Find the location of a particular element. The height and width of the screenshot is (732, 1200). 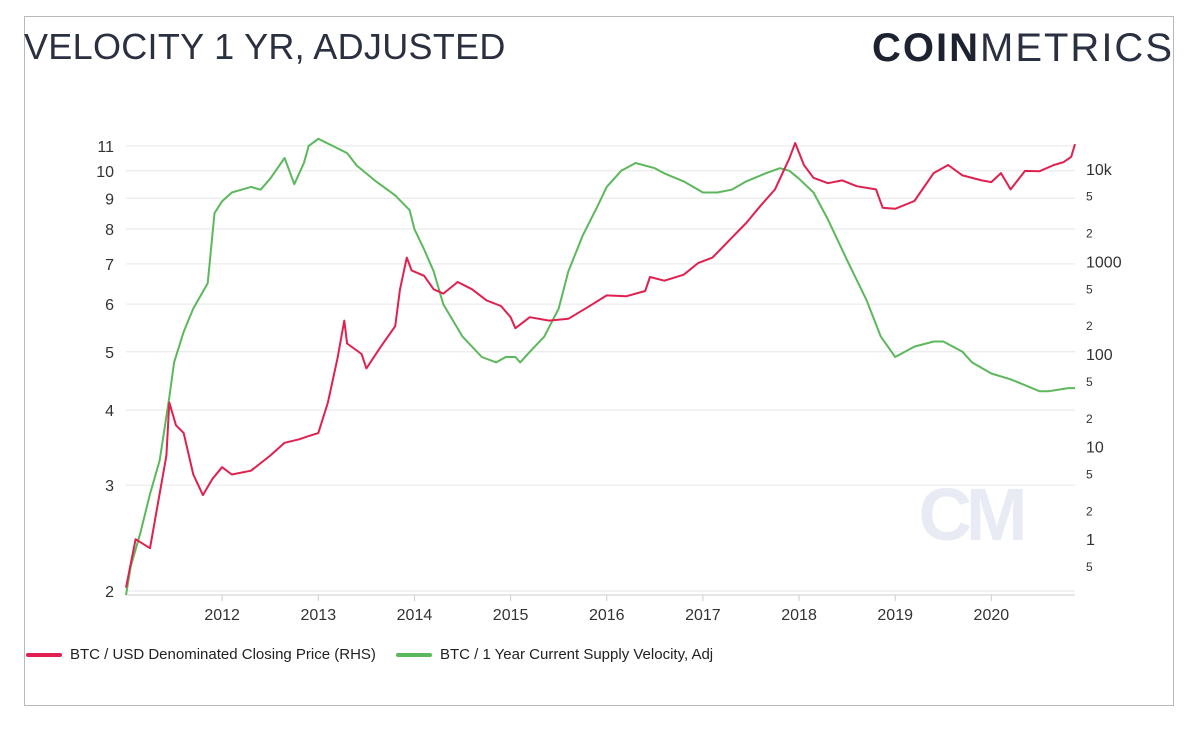

y-left-tick-label: 7 is located at coordinates (109, 265).